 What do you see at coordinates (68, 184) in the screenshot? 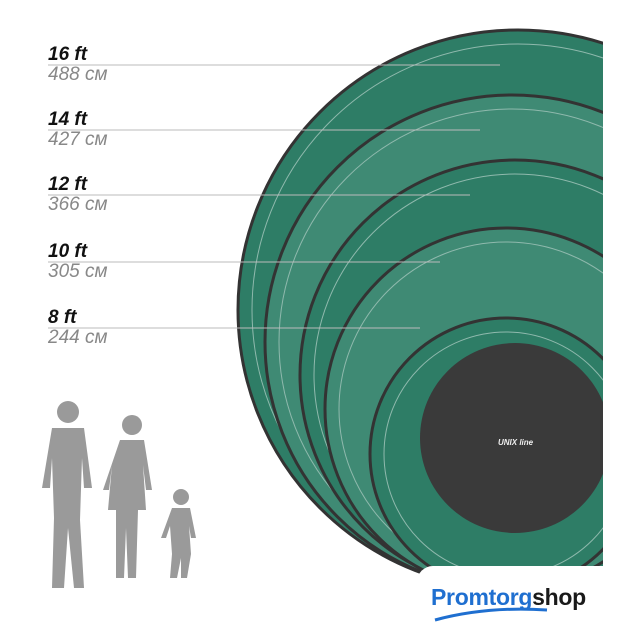
I see `size-feet: 12 ft` at bounding box center [68, 184].